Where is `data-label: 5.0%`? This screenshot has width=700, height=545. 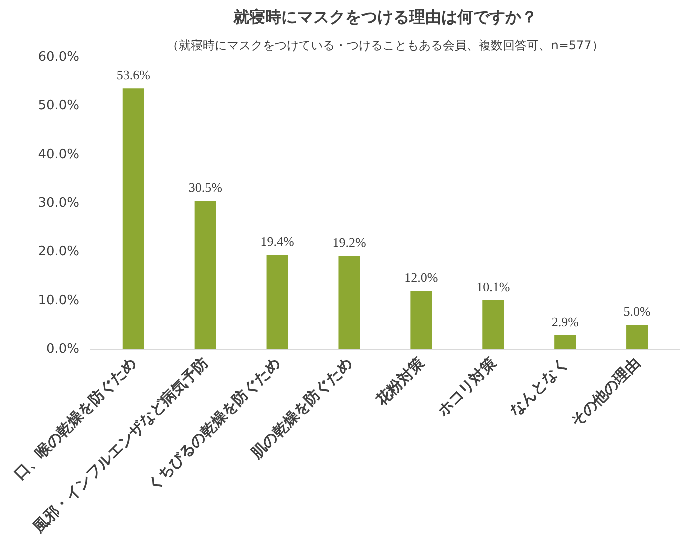
data-label: 5.0% is located at coordinates (638, 312).